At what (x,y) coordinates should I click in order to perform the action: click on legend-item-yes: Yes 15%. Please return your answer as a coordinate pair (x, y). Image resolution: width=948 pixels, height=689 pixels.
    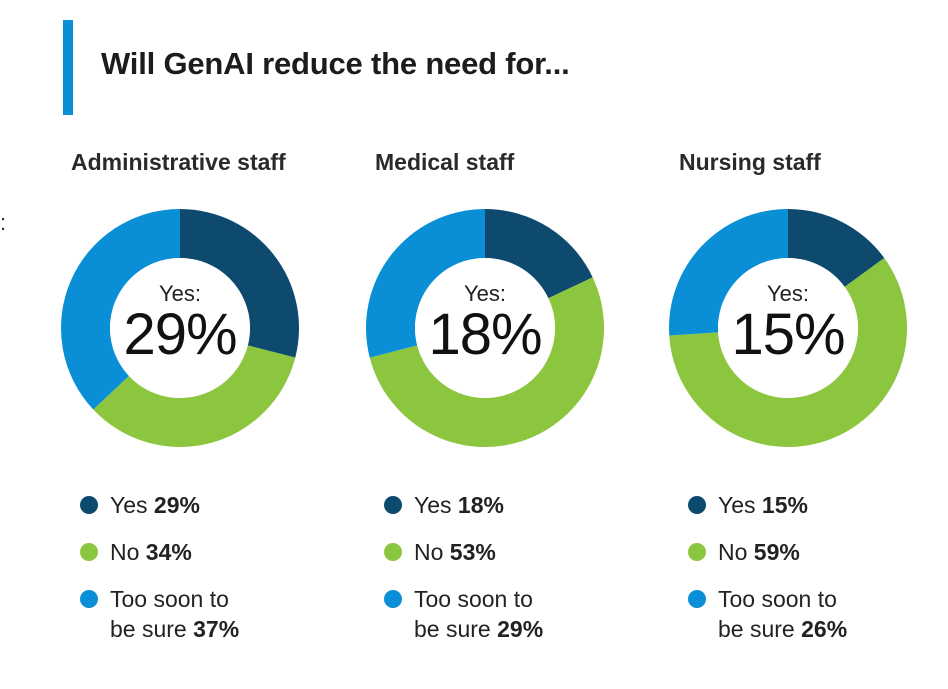
    Looking at the image, I should click on (818, 505).